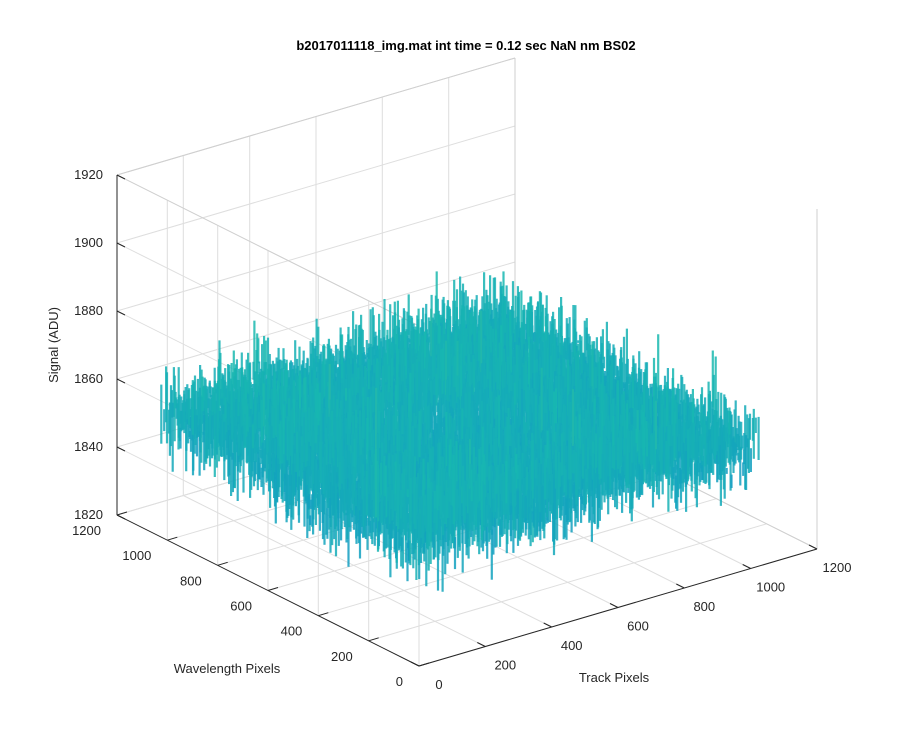 Image resolution: width=900 pixels, height=750 pixels. What do you see at coordinates (334, 571) in the screenshot?
I see `grid-line-x-floor` at bounding box center [334, 571].